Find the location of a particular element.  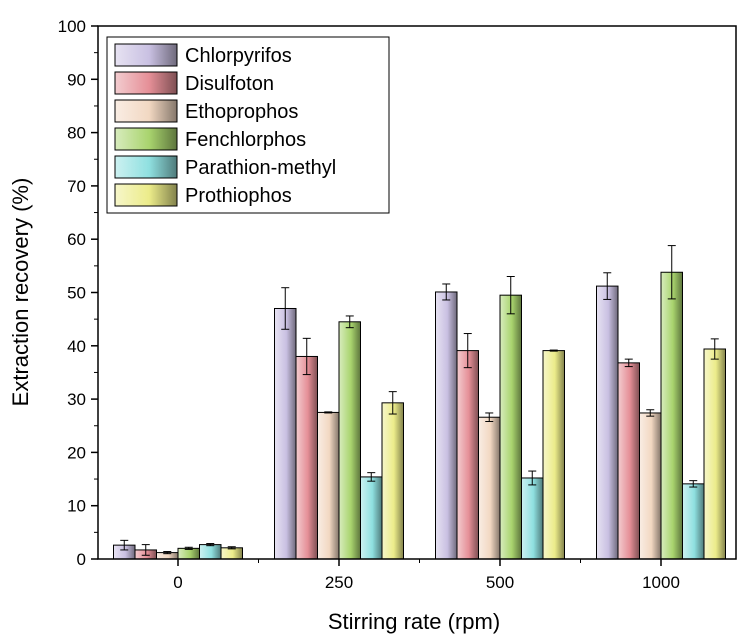

legend-label: Ethoprophos is located at coordinates (241, 112).